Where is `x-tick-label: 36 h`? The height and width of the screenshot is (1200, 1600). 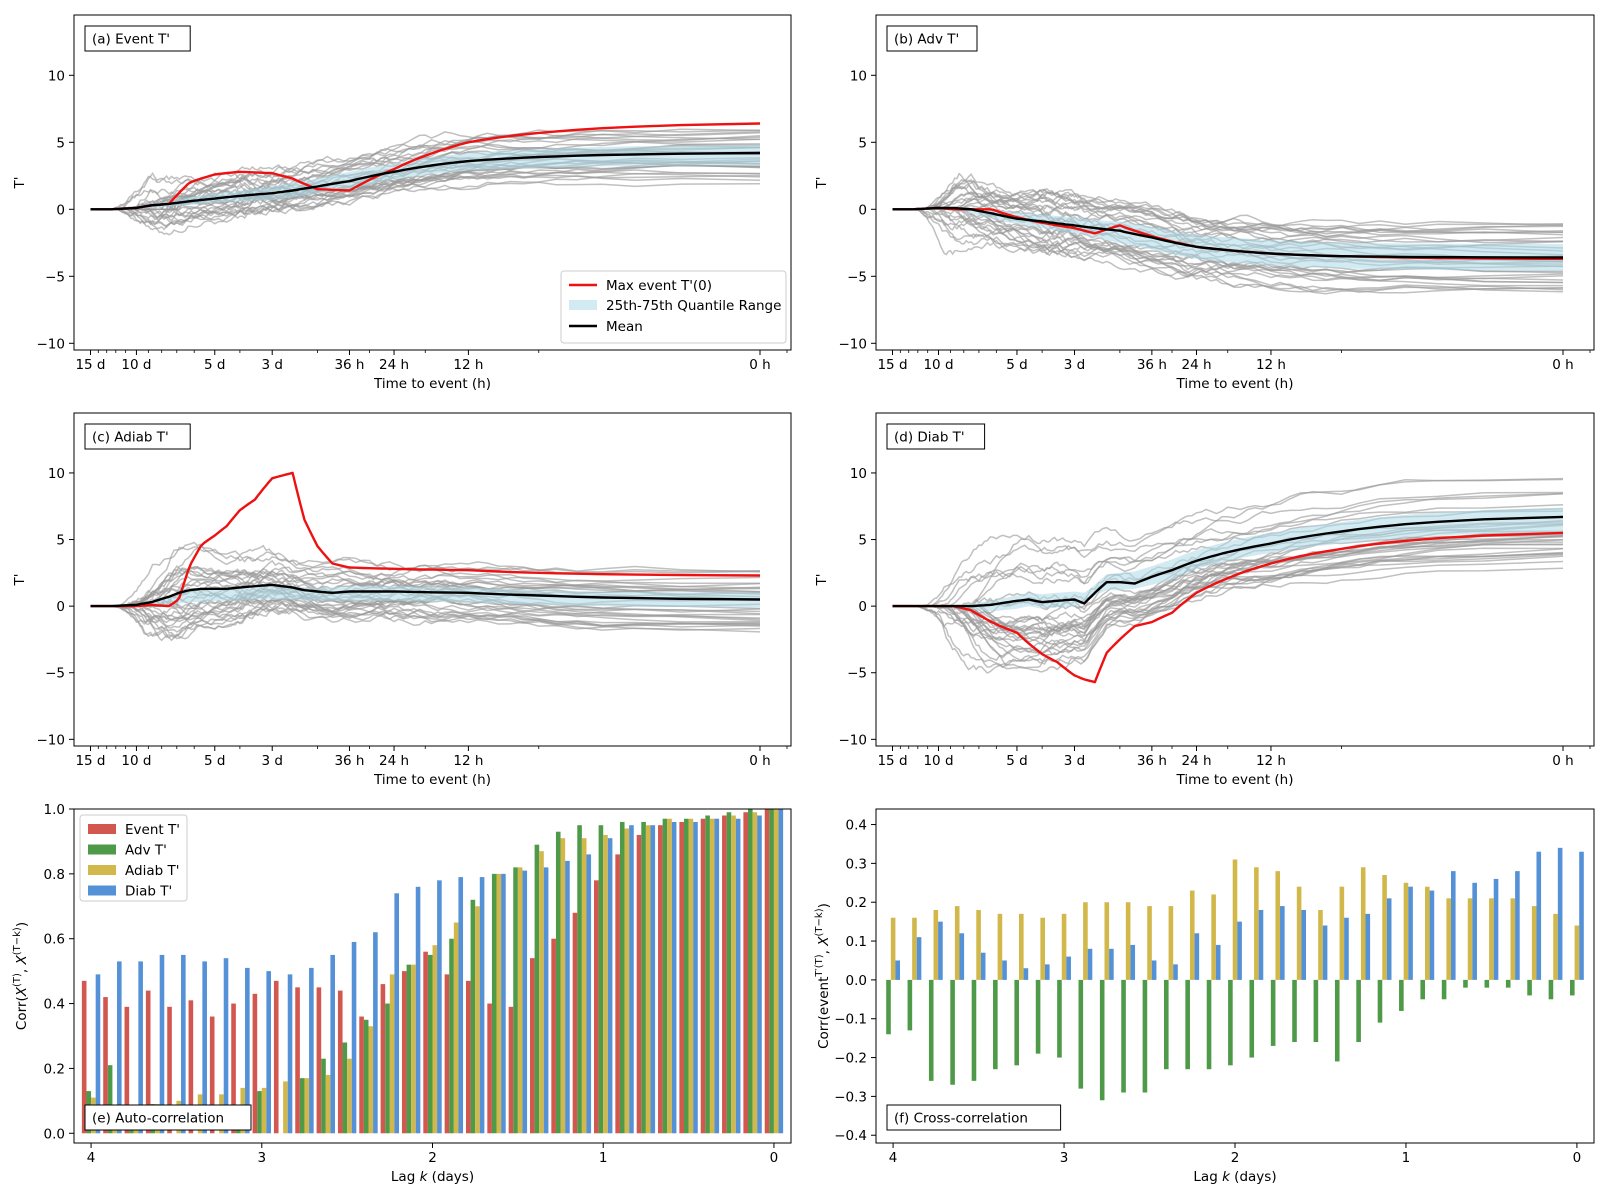
x-tick-label: 36 h is located at coordinates (1152, 761).